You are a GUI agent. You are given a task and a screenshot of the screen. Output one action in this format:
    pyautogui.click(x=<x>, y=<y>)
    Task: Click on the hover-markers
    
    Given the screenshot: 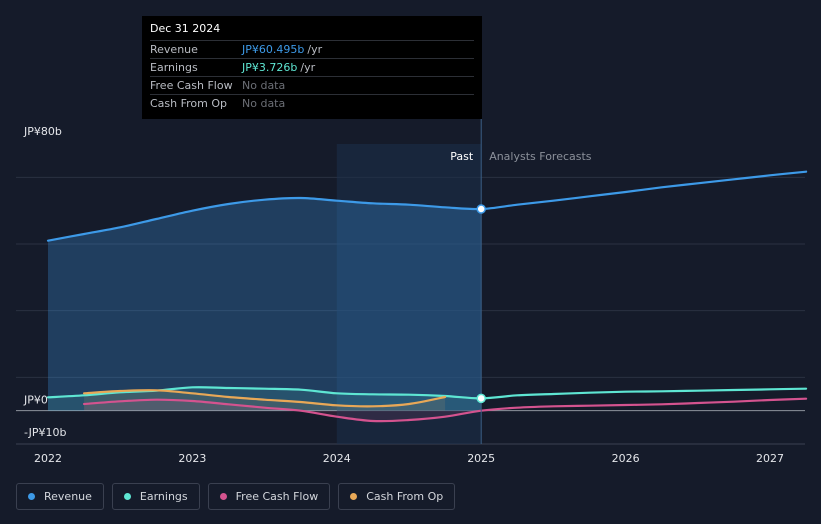 What is the action you would take?
    pyautogui.click(x=481, y=304)
    